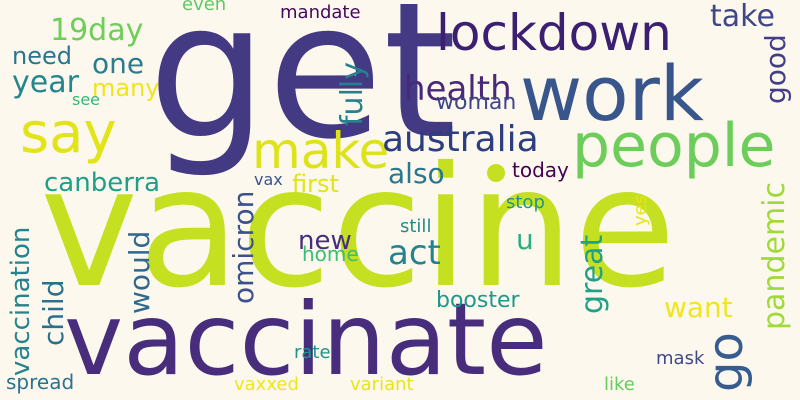  I want to click on word-u: u, so click(525, 239).